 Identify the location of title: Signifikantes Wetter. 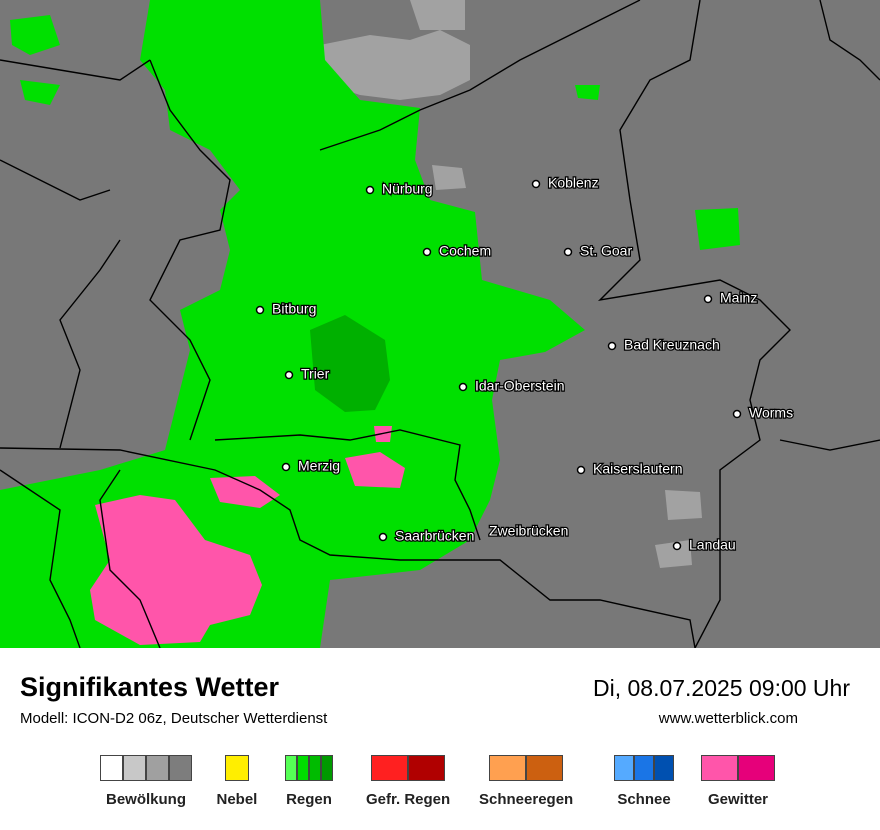
(150, 687).